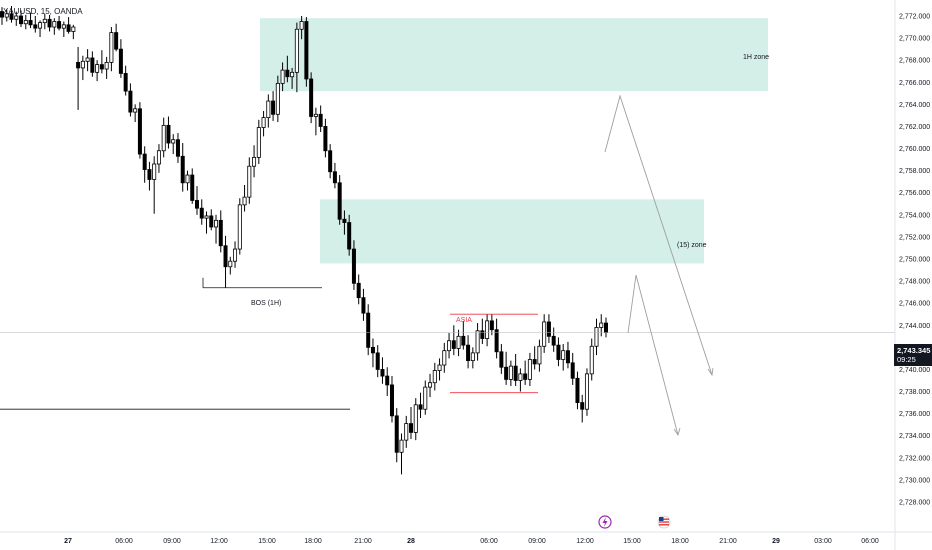  I want to click on price-tick-label: 2,772.000, so click(914, 17).